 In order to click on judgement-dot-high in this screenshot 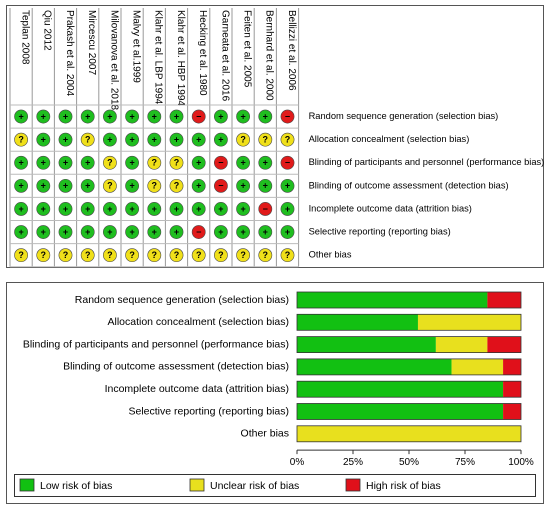, I will do `click(198, 116)`.